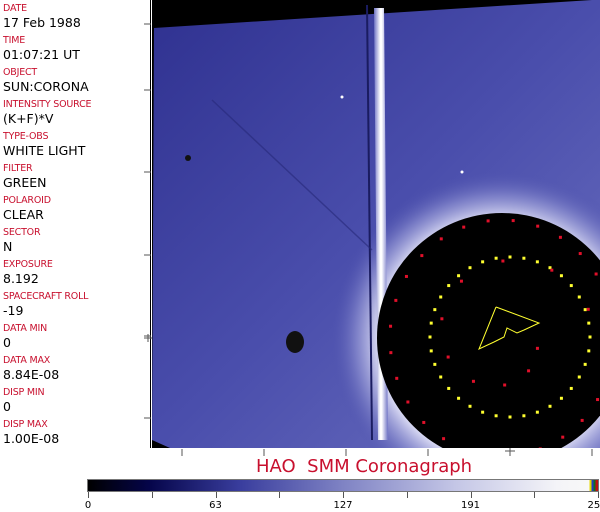 This screenshot has height=512, width=600. I want to click on plot-title: HAO SMM Coronagraph, so click(364, 466).